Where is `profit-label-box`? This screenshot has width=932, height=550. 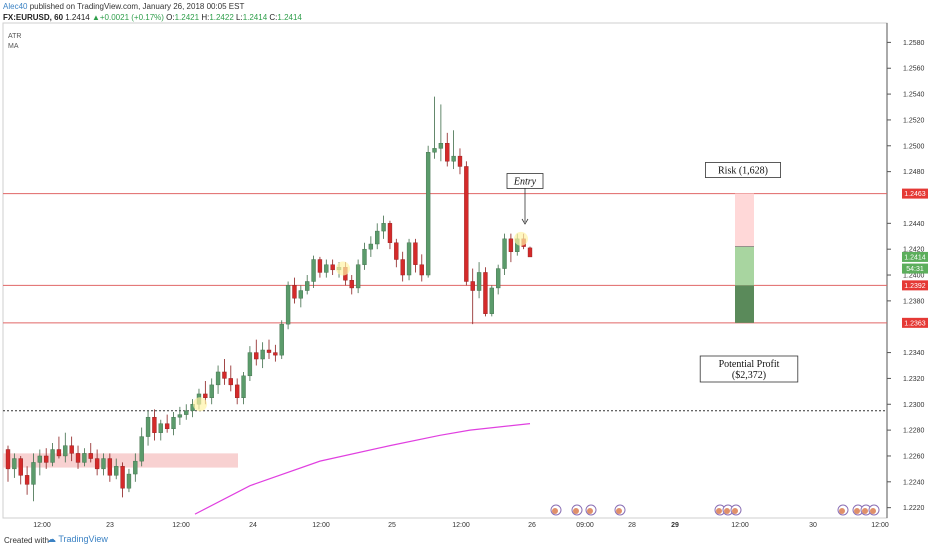
profit-label-box is located at coordinates (749, 369).